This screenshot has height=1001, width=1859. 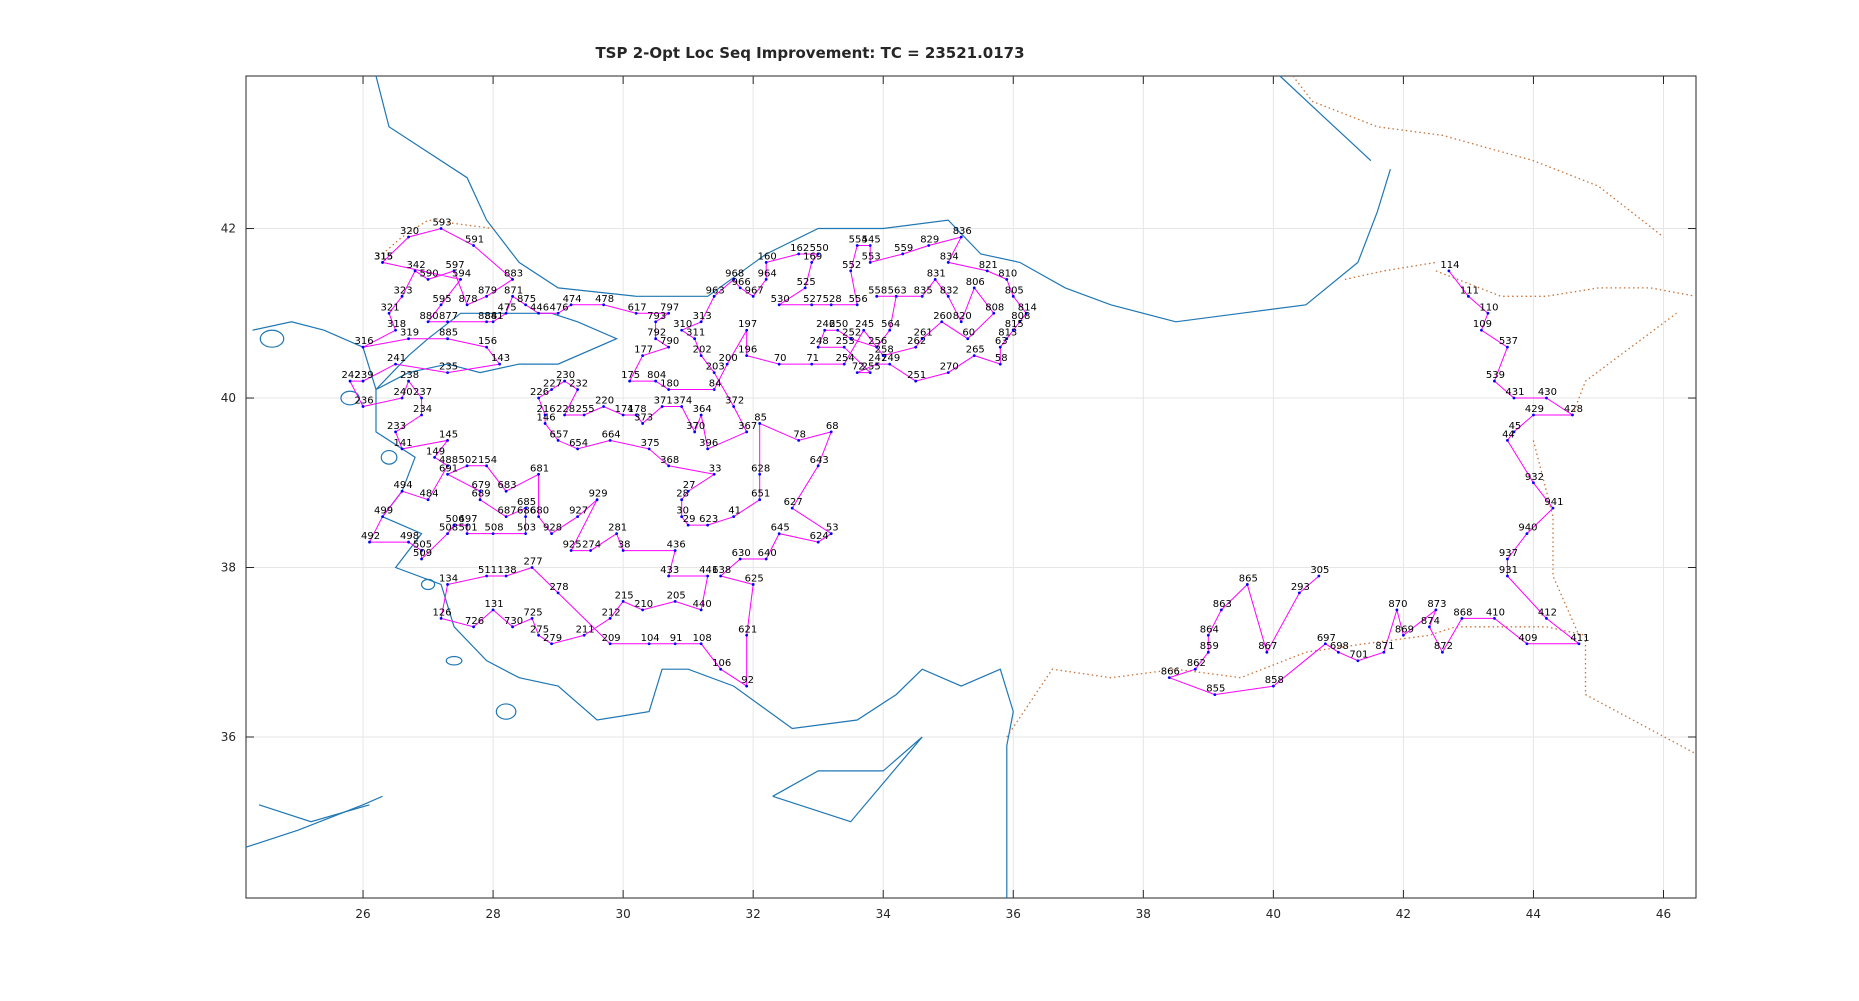 I want to click on node-label: 318, so click(x=396, y=324).